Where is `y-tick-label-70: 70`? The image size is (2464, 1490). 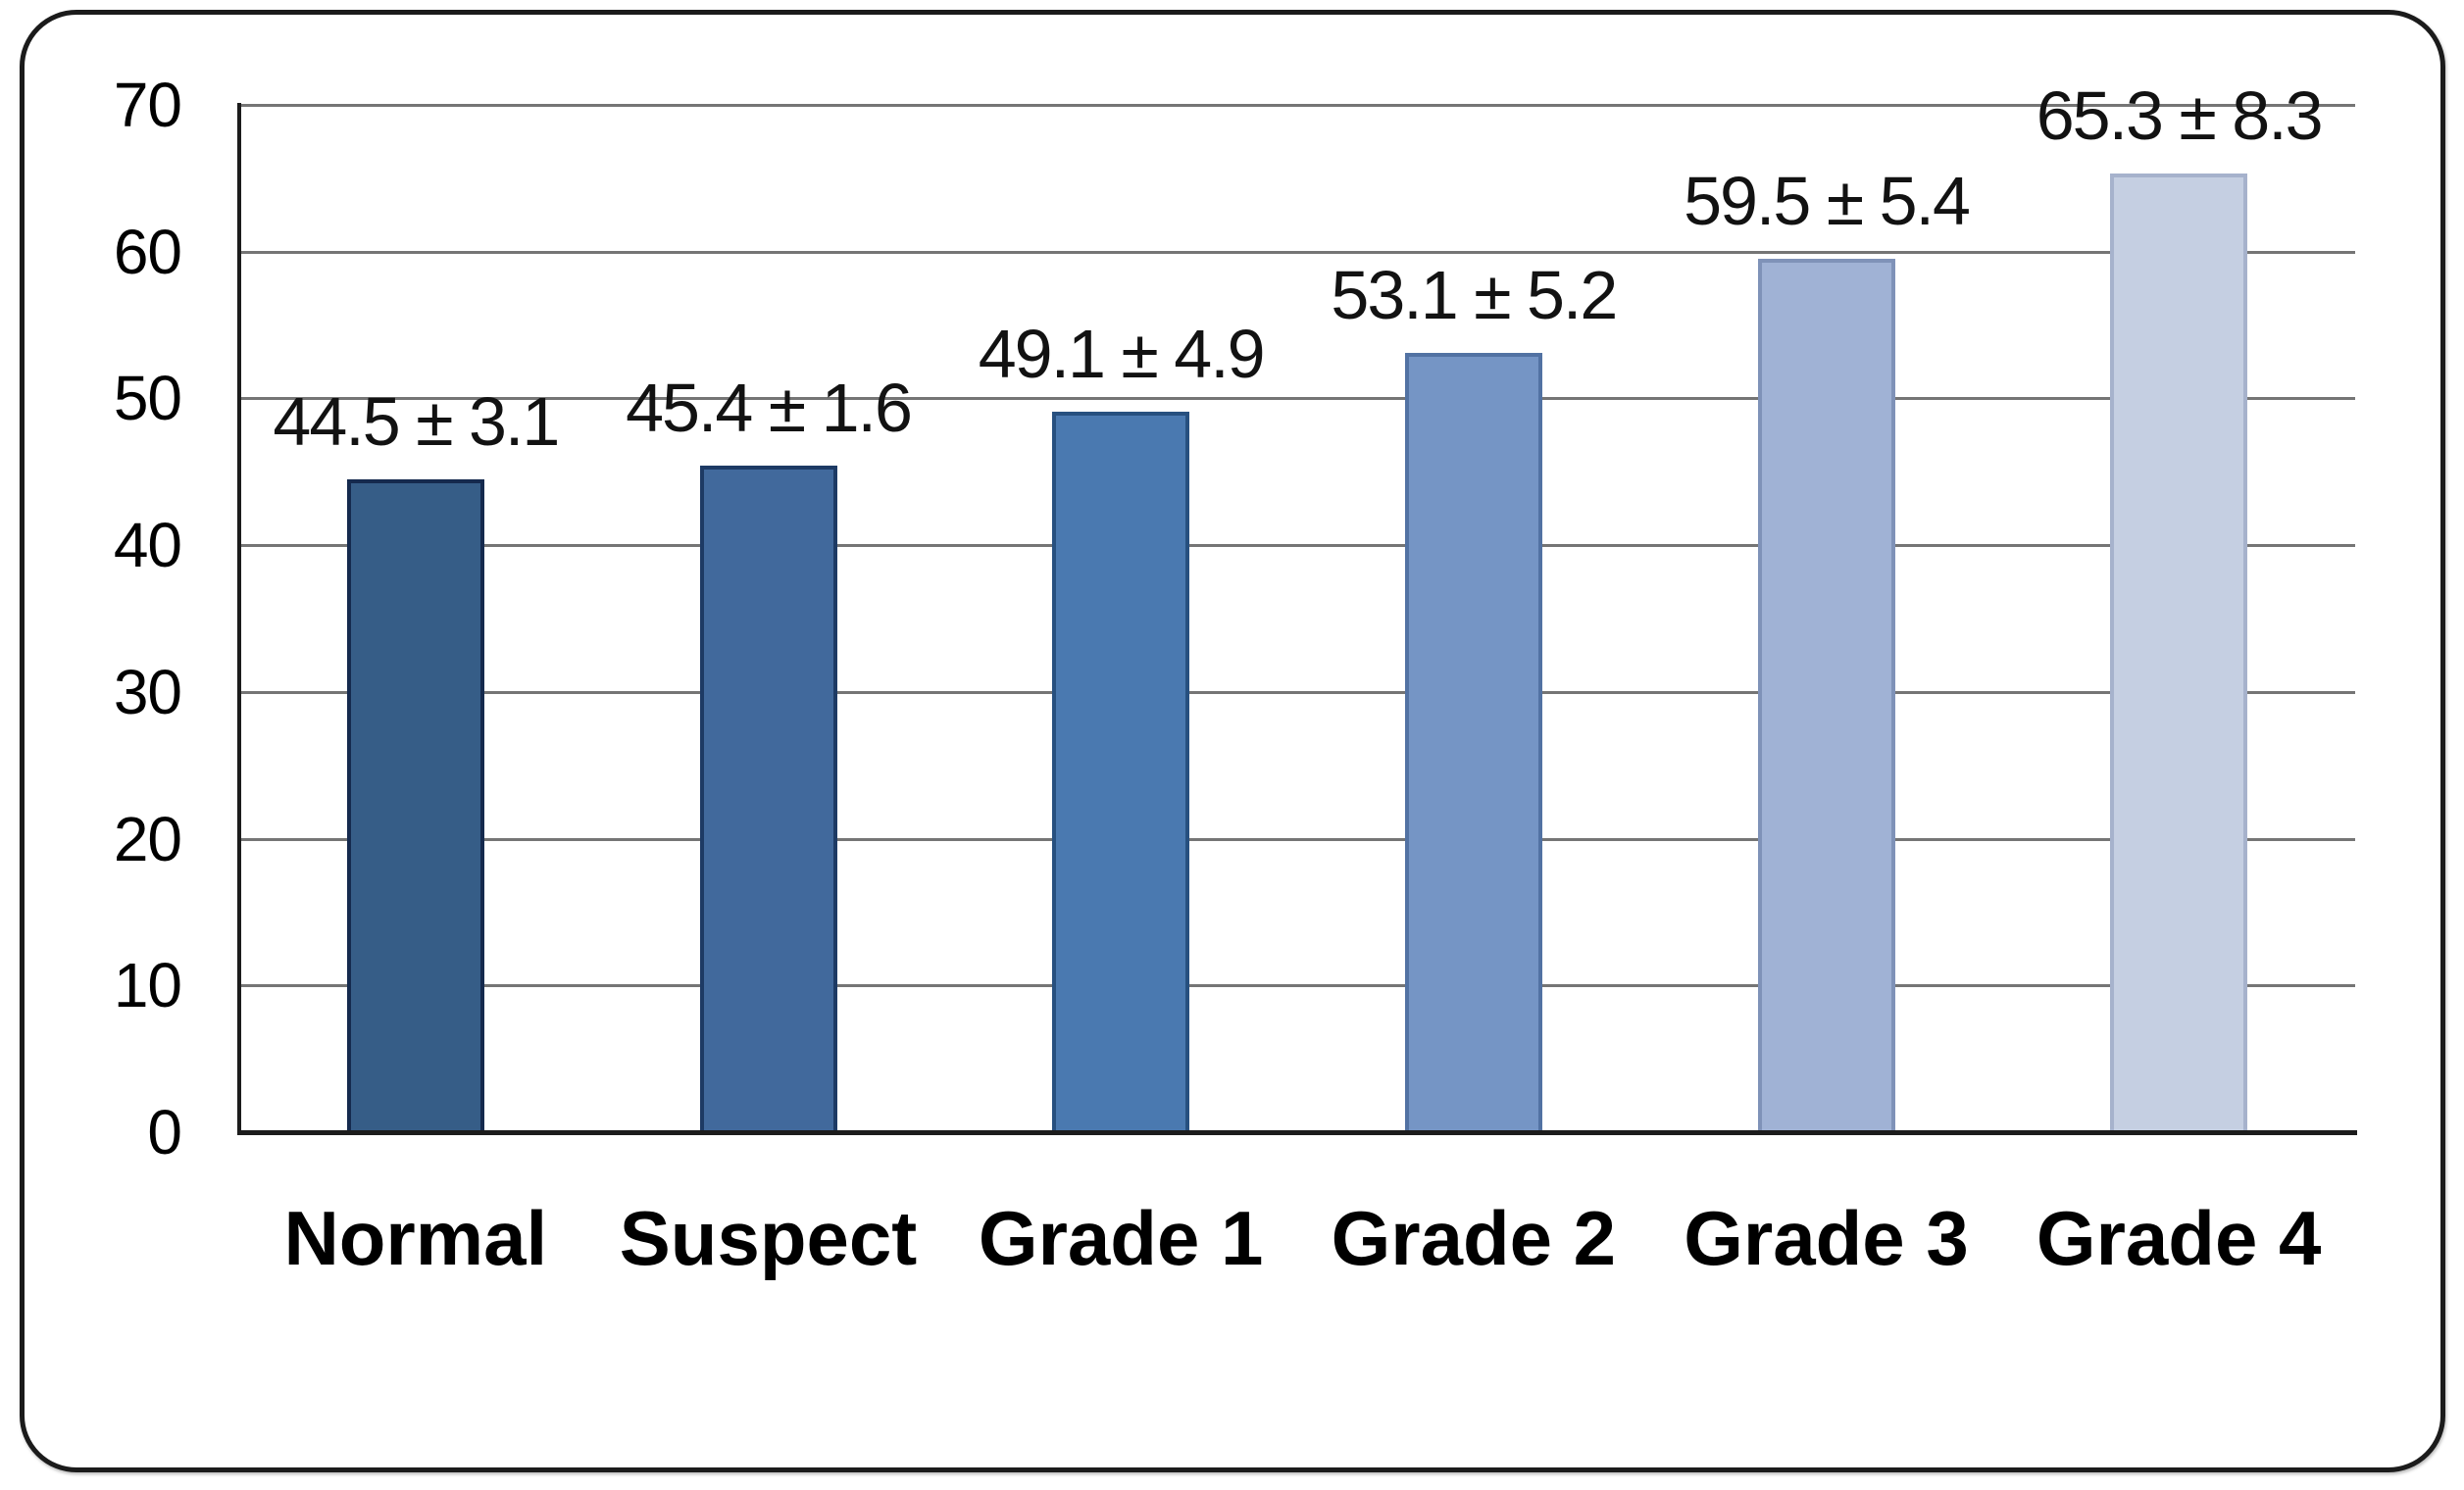
y-tick-label-70: 70 is located at coordinates (147, 105).